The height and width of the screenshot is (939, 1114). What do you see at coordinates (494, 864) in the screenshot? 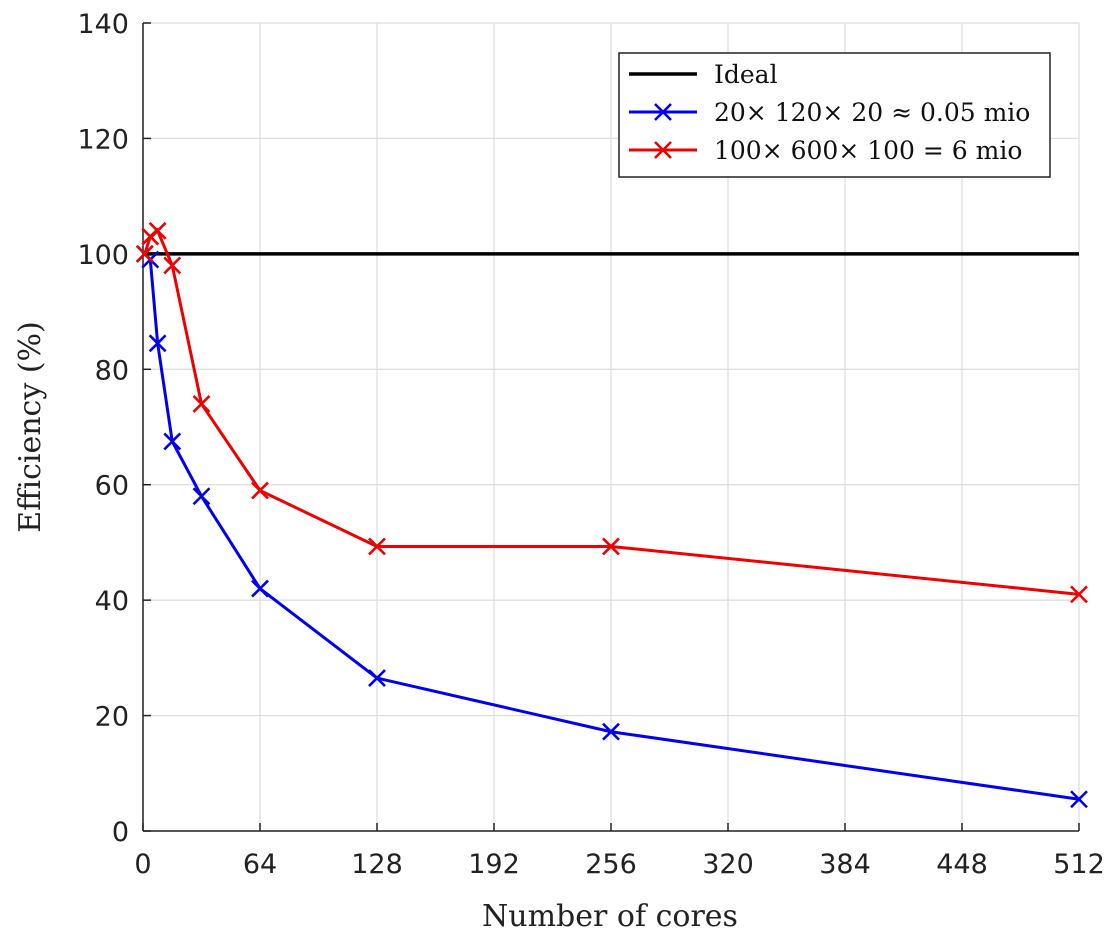
I see `x-tick-label: 192` at bounding box center [494, 864].